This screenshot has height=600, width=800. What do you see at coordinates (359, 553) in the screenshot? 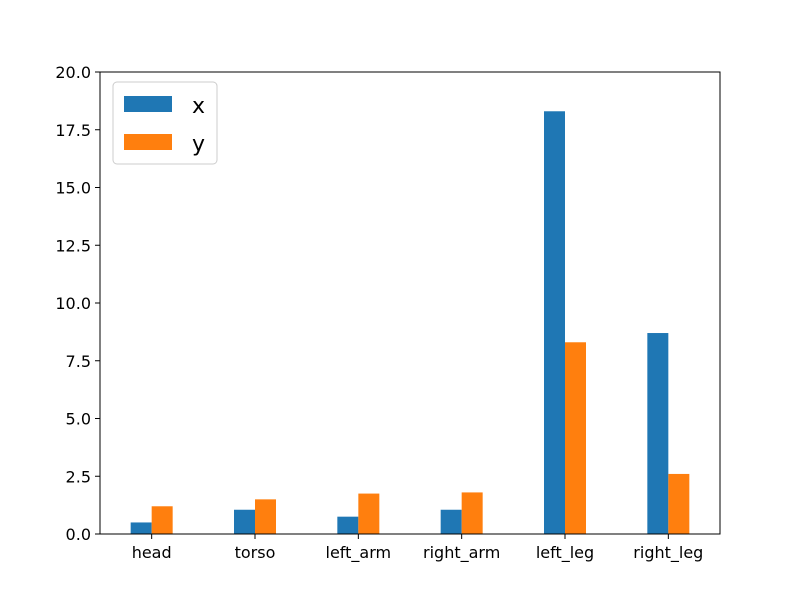
I see `x-tick-label: left_arm` at bounding box center [359, 553].